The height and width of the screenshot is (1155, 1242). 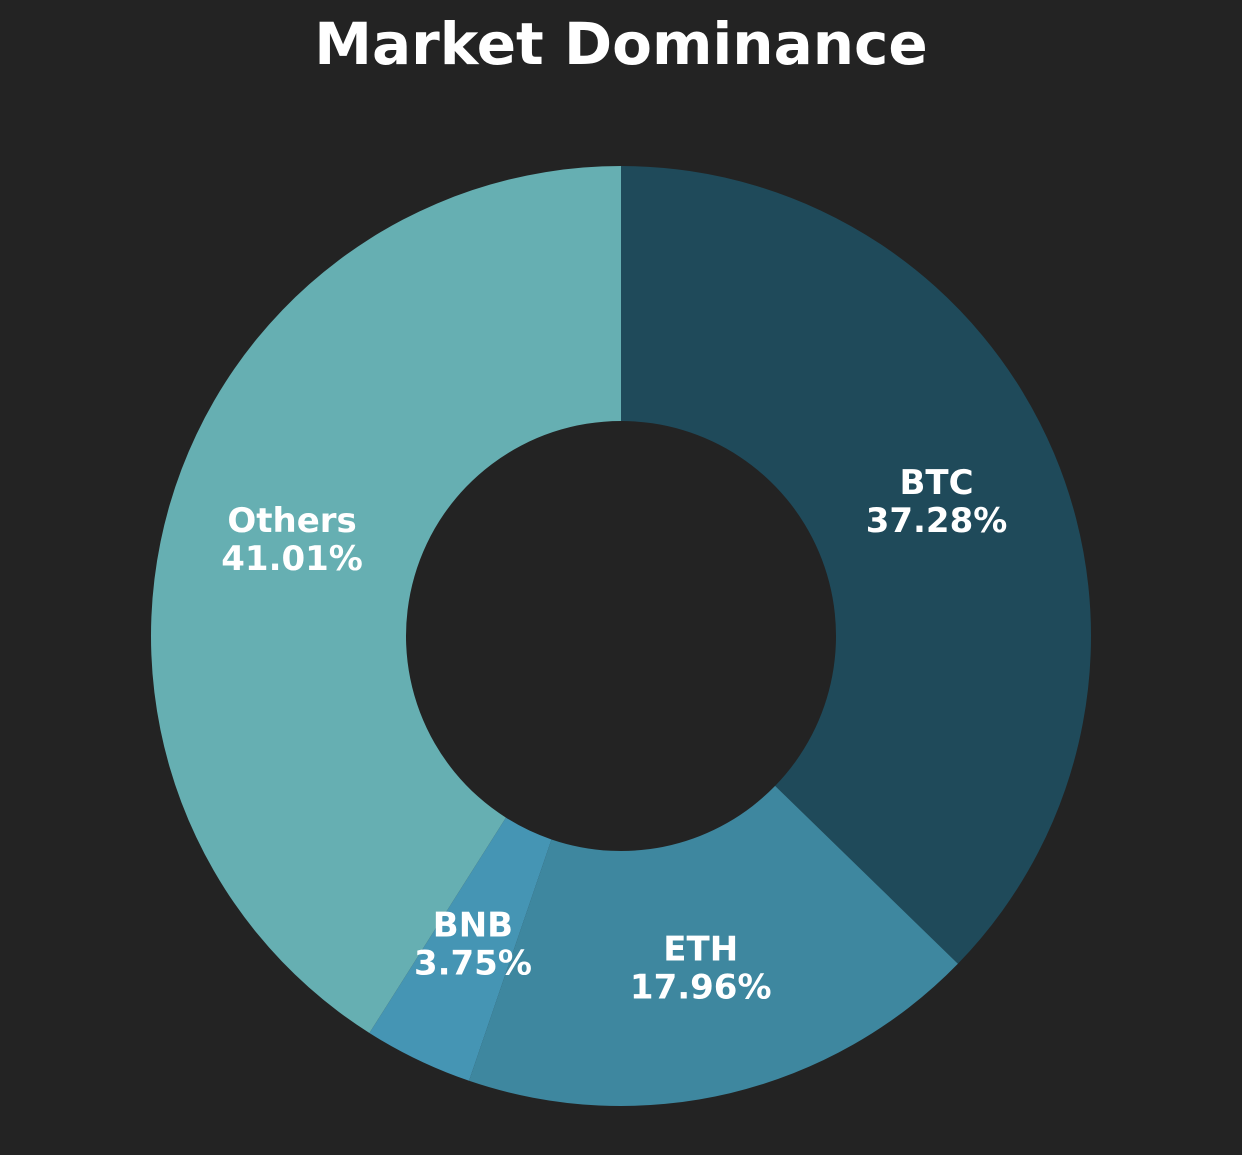 I want to click on slice-label: Others, so click(x=291, y=521).